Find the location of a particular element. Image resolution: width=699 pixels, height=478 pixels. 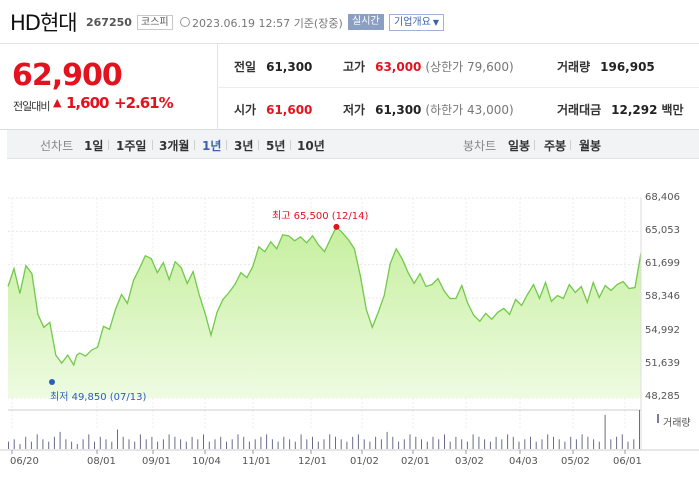

tab-1year: 1년 is located at coordinates (212, 146).